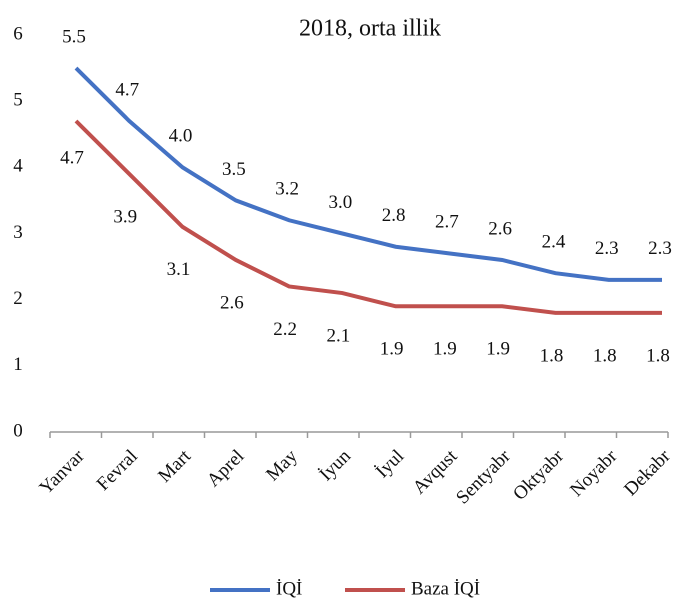 This screenshot has height=608, width=683. What do you see at coordinates (554, 242) in the screenshot?
I see `data-label: 2.4` at bounding box center [554, 242].